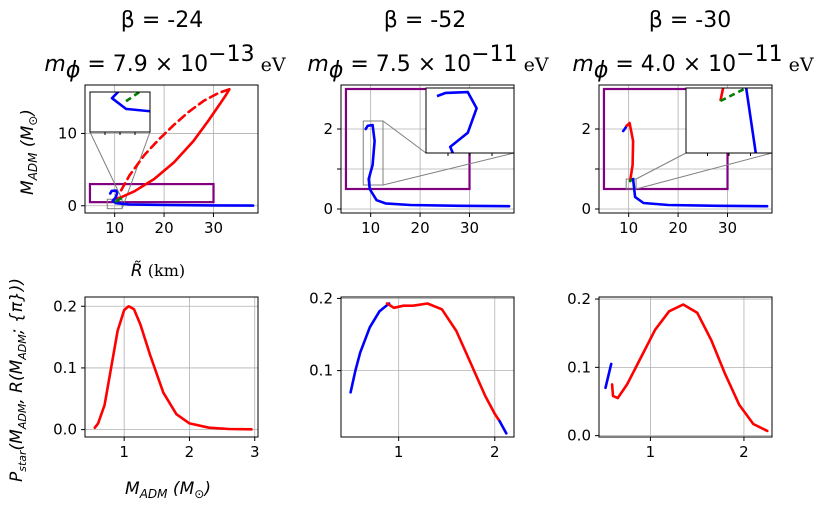  I want to click on panel-top-right: 10 20 30 0 2, so click(677, 160).